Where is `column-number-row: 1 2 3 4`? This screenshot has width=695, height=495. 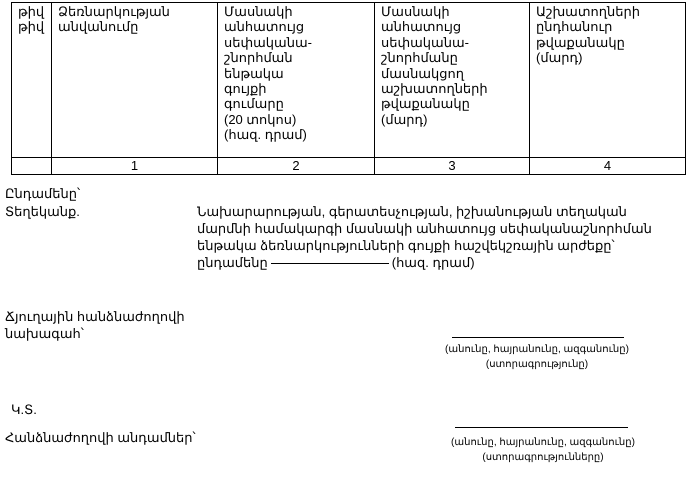
column-number-row: 1 2 3 4 is located at coordinates (348, 166).